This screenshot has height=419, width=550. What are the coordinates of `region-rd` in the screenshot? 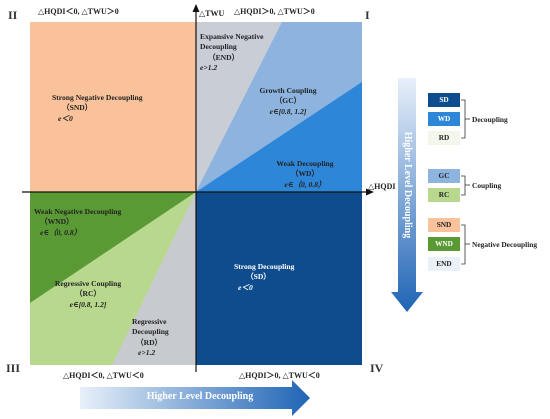 It's located at (154, 278).